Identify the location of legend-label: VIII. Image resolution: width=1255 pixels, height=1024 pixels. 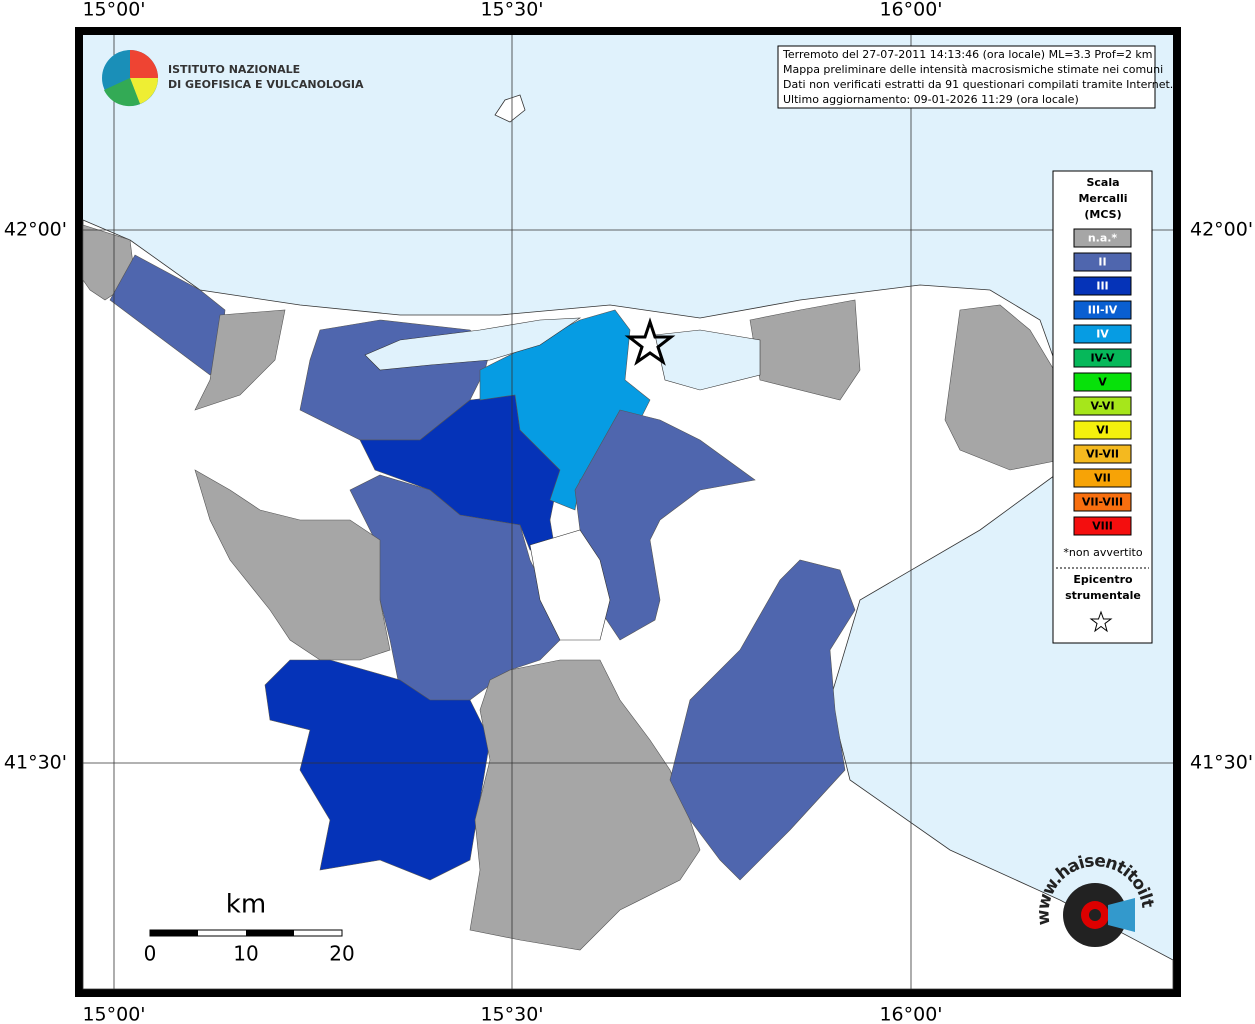
(1102, 526).